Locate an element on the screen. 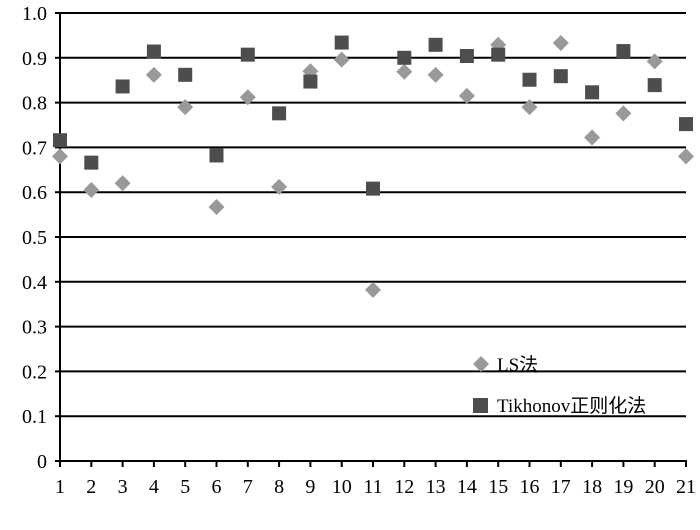  y-tick-label: 0.3 is located at coordinates (34, 328).